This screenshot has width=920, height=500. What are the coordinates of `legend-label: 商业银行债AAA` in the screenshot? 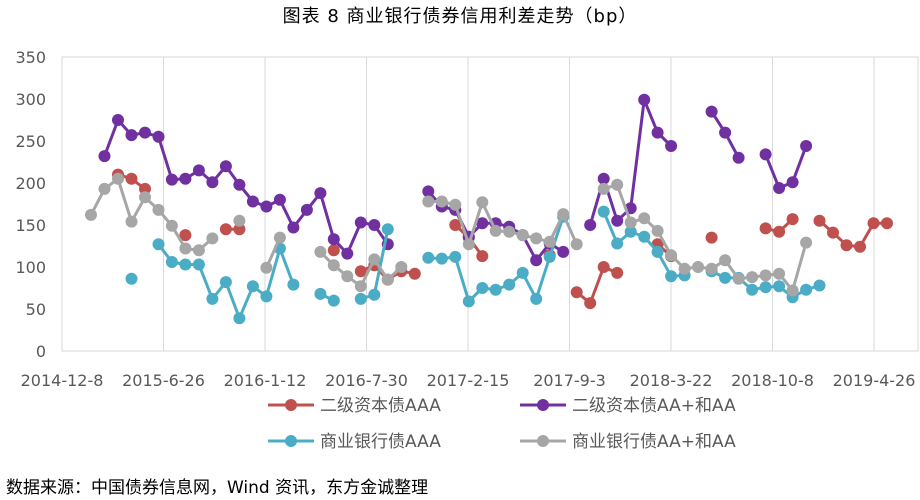 It's located at (380, 442).